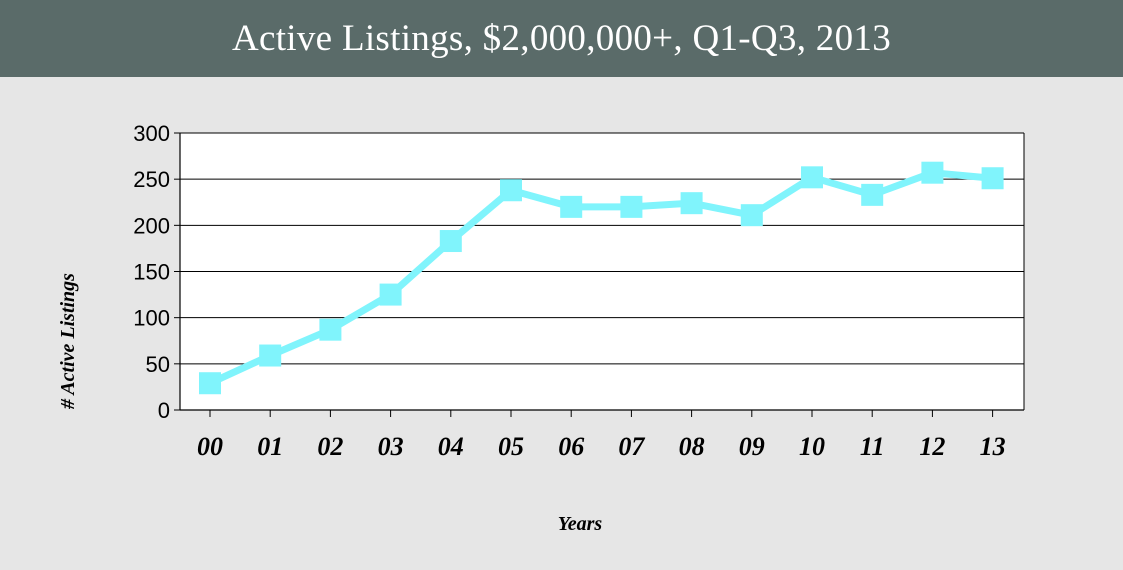 This screenshot has width=1123, height=570. I want to click on x-tick-label: 12, so click(932, 446).